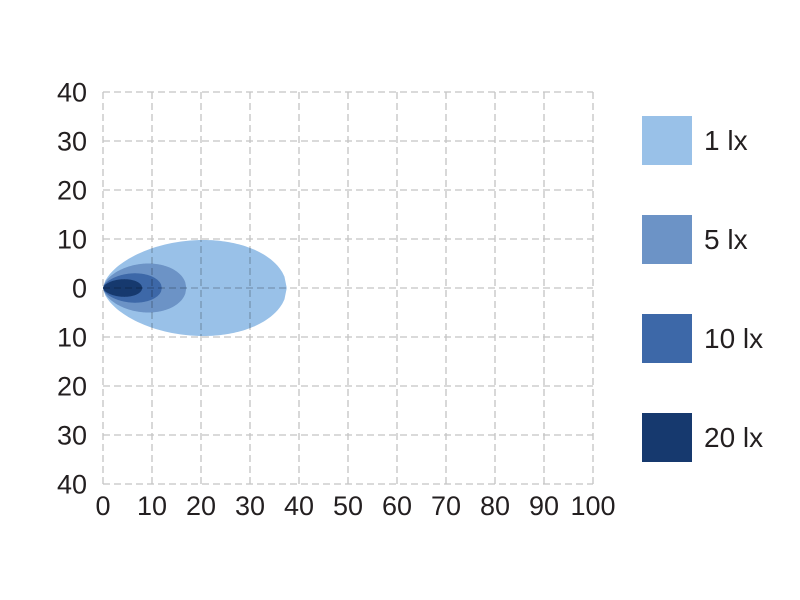  I want to click on x-tick-label: 60, so click(397, 506).